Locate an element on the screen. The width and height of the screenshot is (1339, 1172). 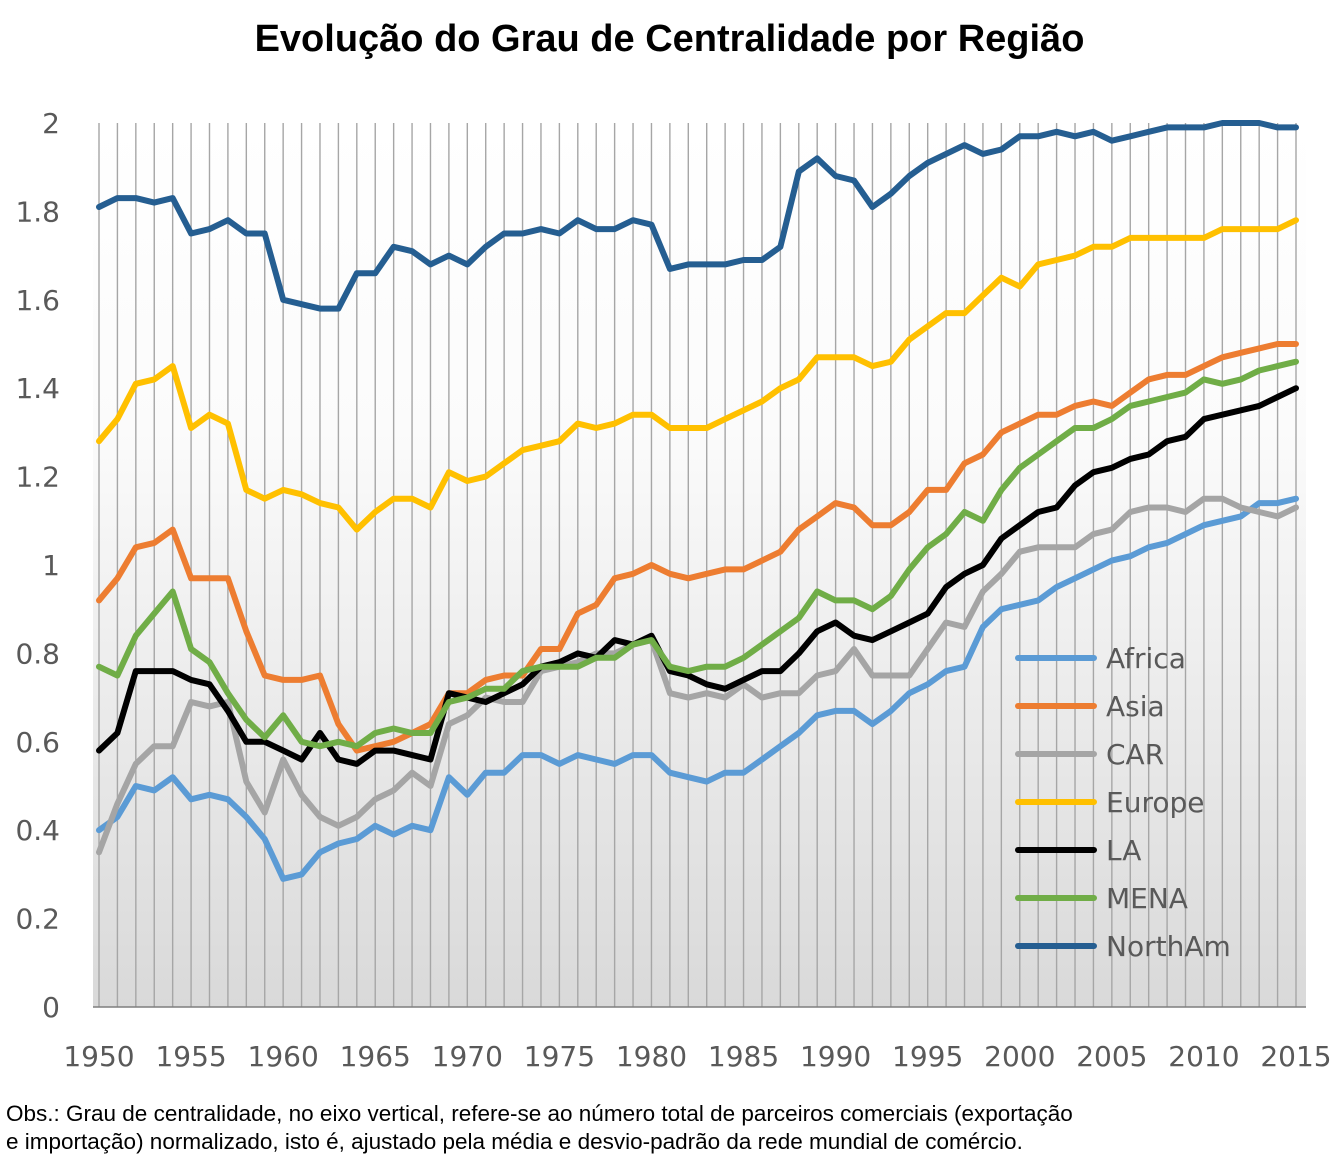
legend: Africa Asia CAR Europe LA MENA NorthAm is located at coordinates (1123, 802).